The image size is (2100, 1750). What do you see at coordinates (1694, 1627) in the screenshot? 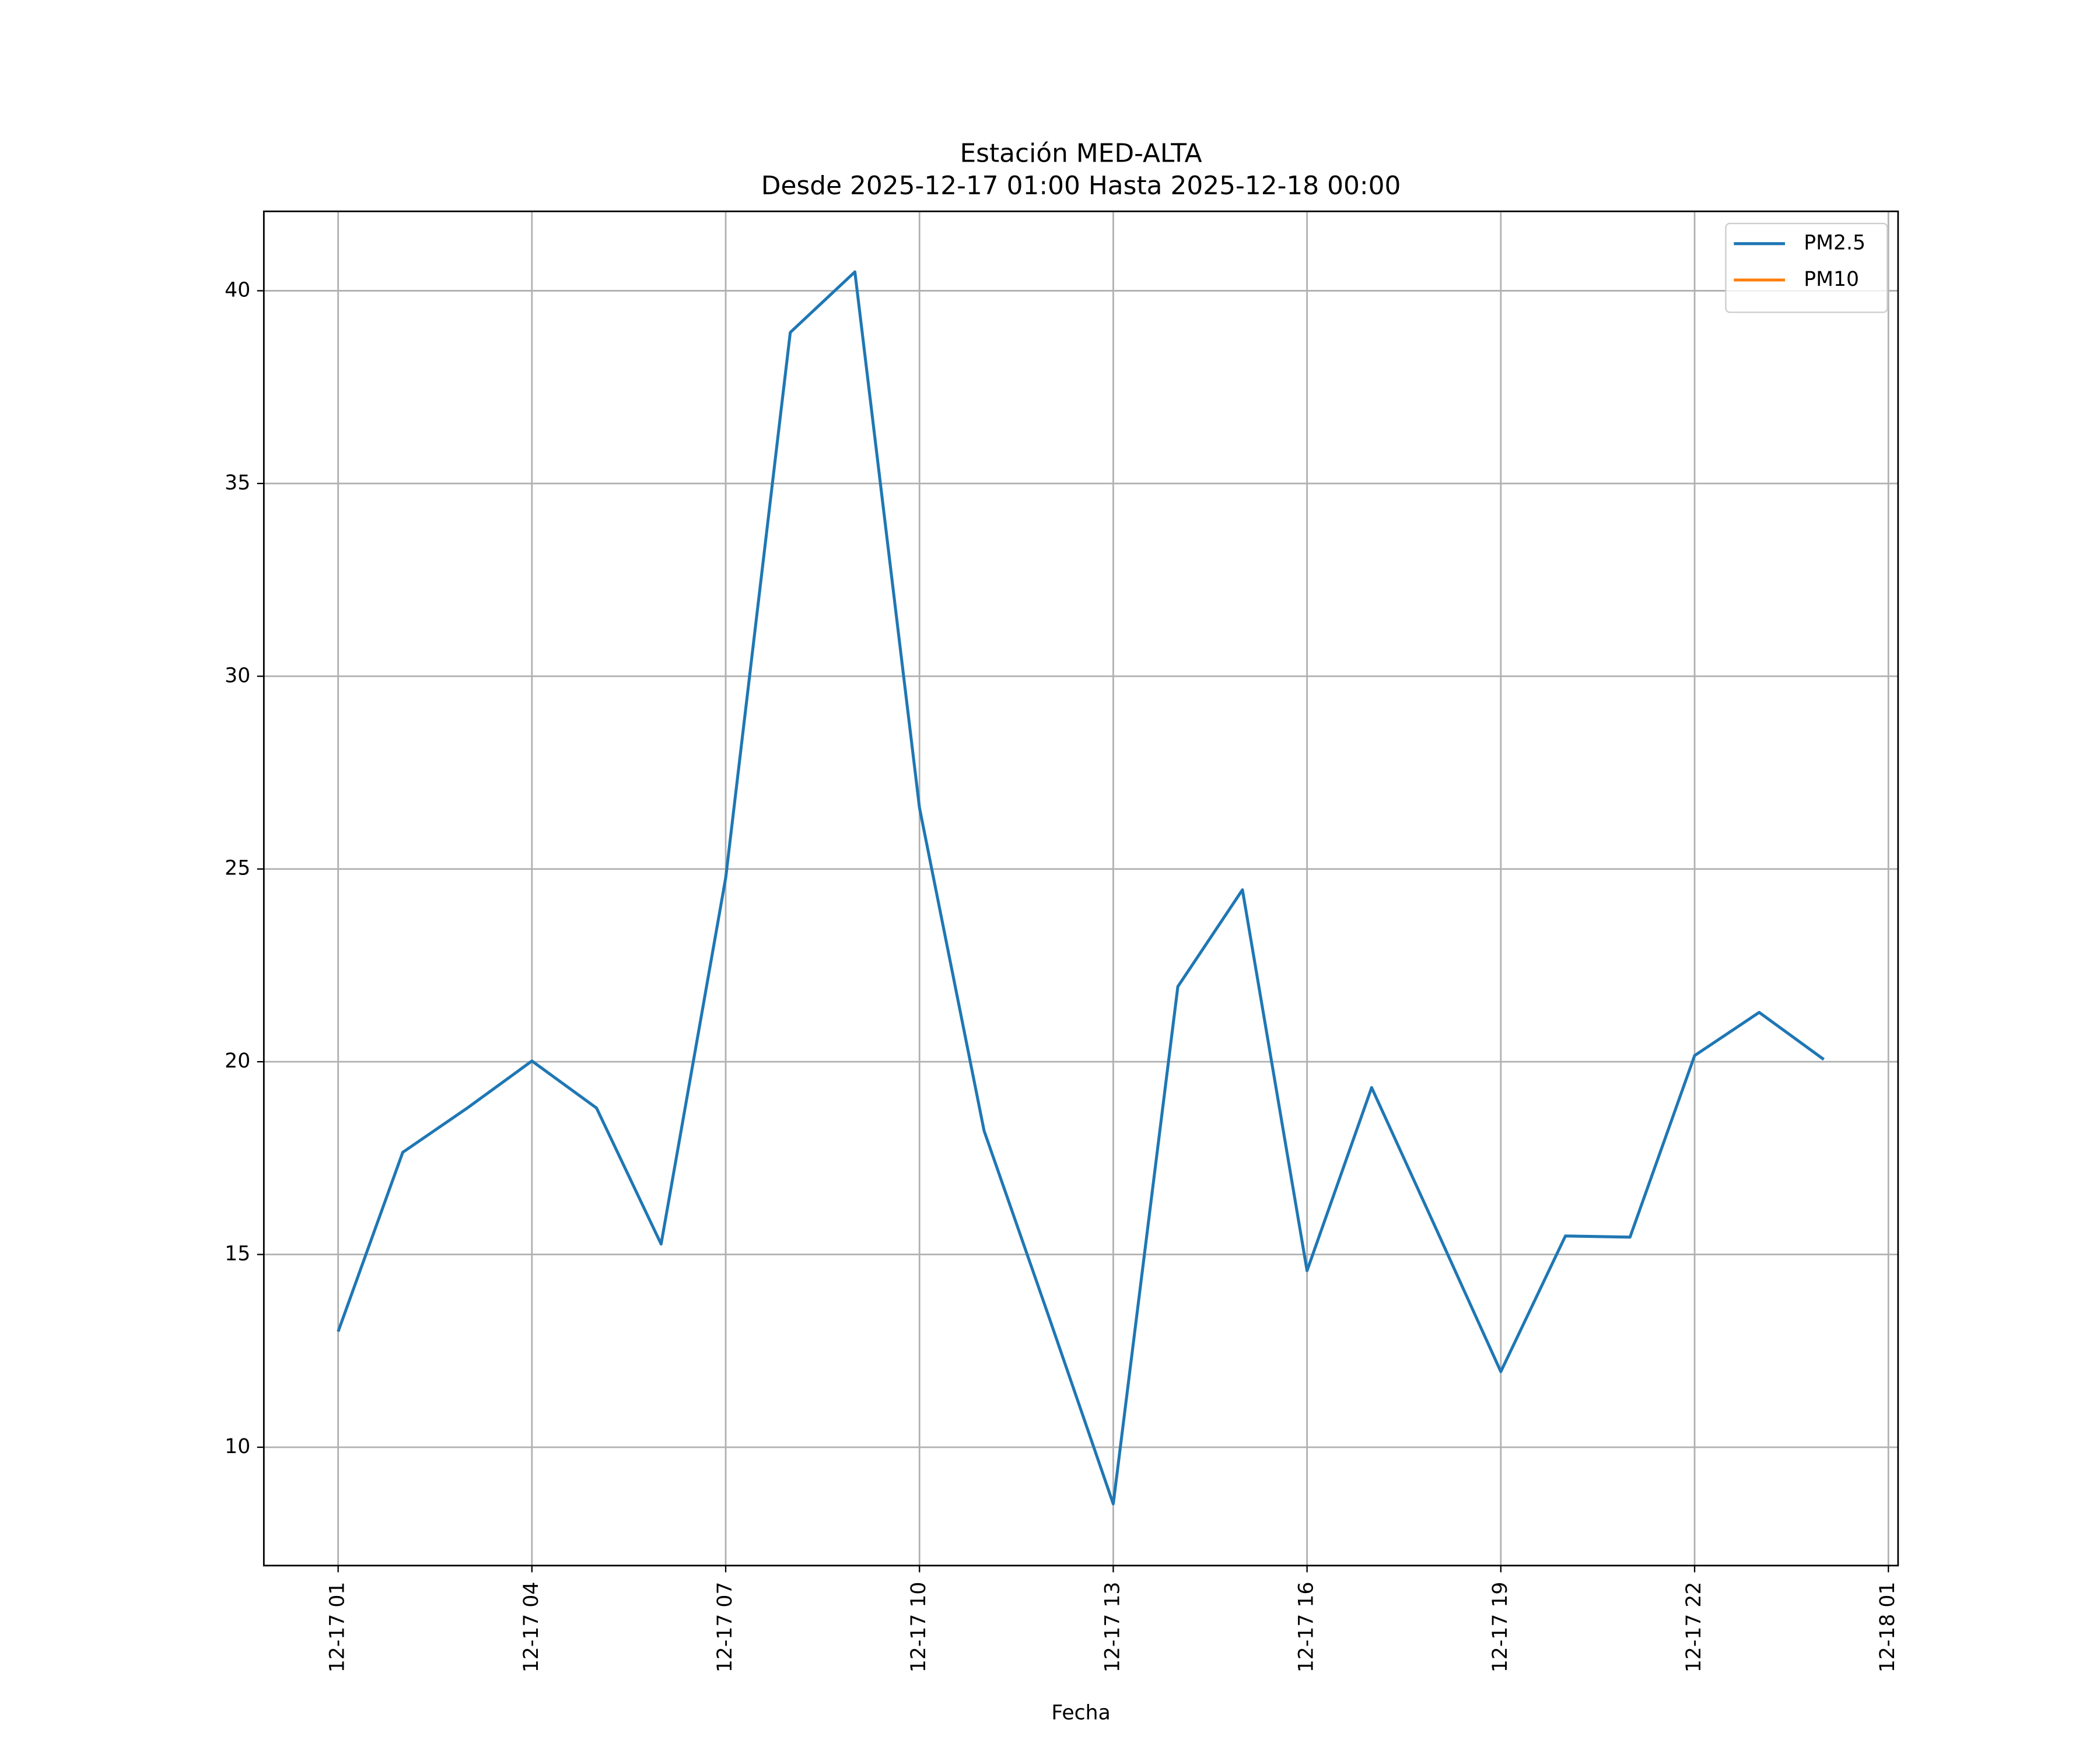
I see `x-tick-label: 12-17 22` at bounding box center [1694, 1627].